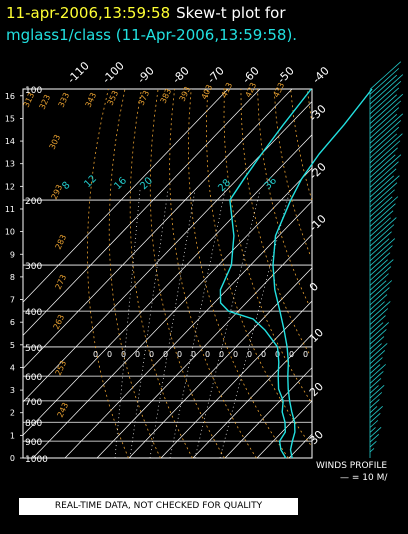 The image size is (408, 534). What do you see at coordinates (61, 368) in the screenshot?
I see `dry-adiabat-label: 253` at bounding box center [61, 368].